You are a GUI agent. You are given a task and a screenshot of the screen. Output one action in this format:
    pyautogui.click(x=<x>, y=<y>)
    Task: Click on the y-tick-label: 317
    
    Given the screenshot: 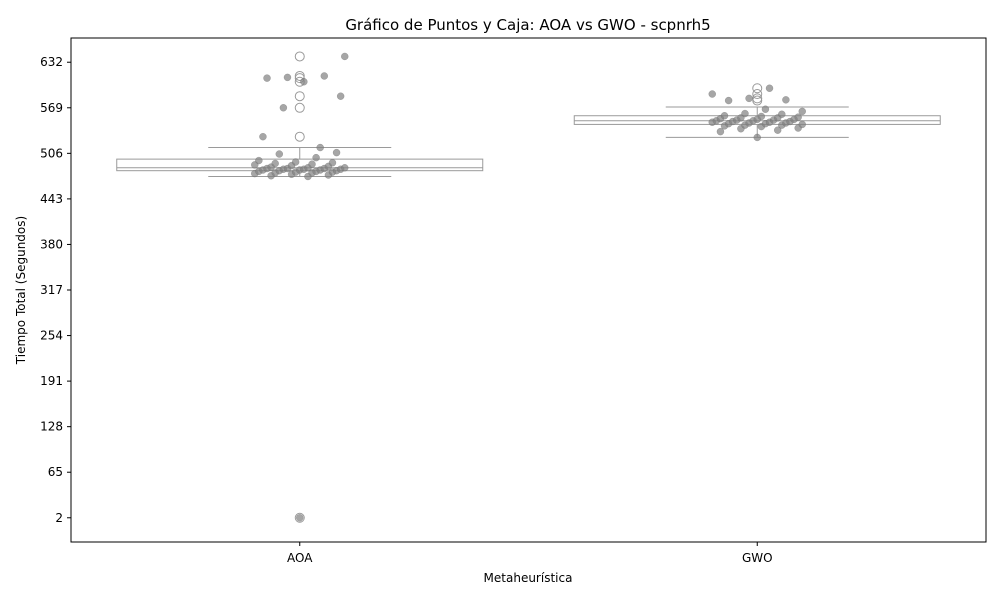 What is the action you would take?
    pyautogui.click(x=51, y=290)
    